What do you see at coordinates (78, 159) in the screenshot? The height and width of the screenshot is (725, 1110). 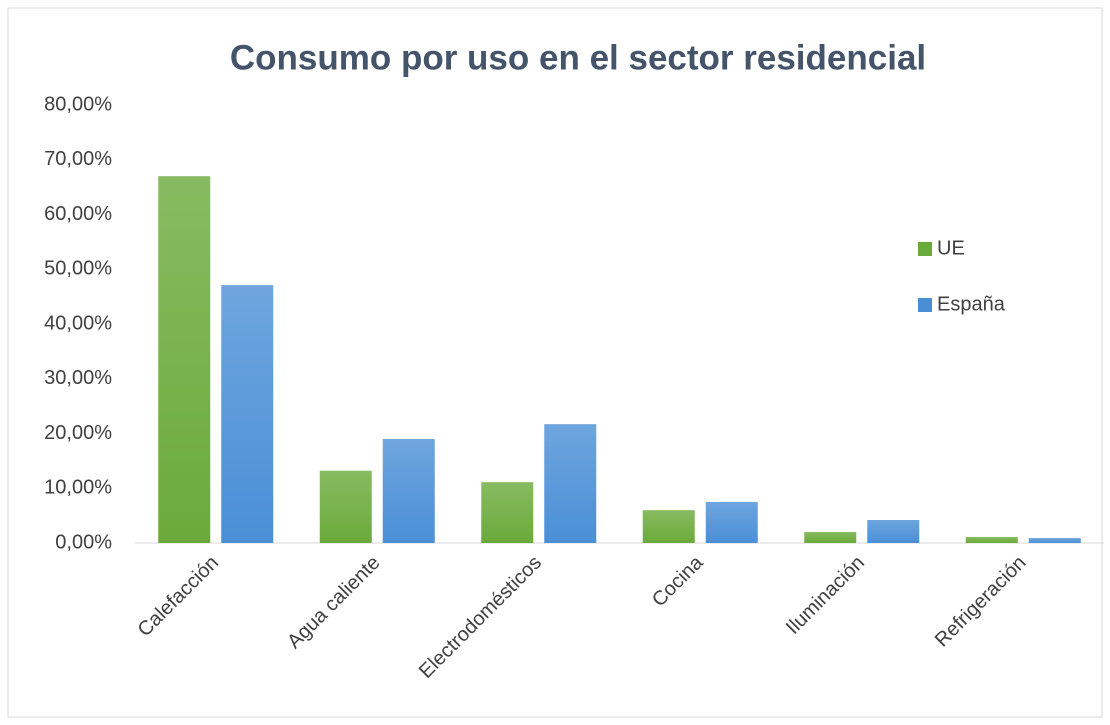 I see `y-tick-label: 70,00%` at bounding box center [78, 159].